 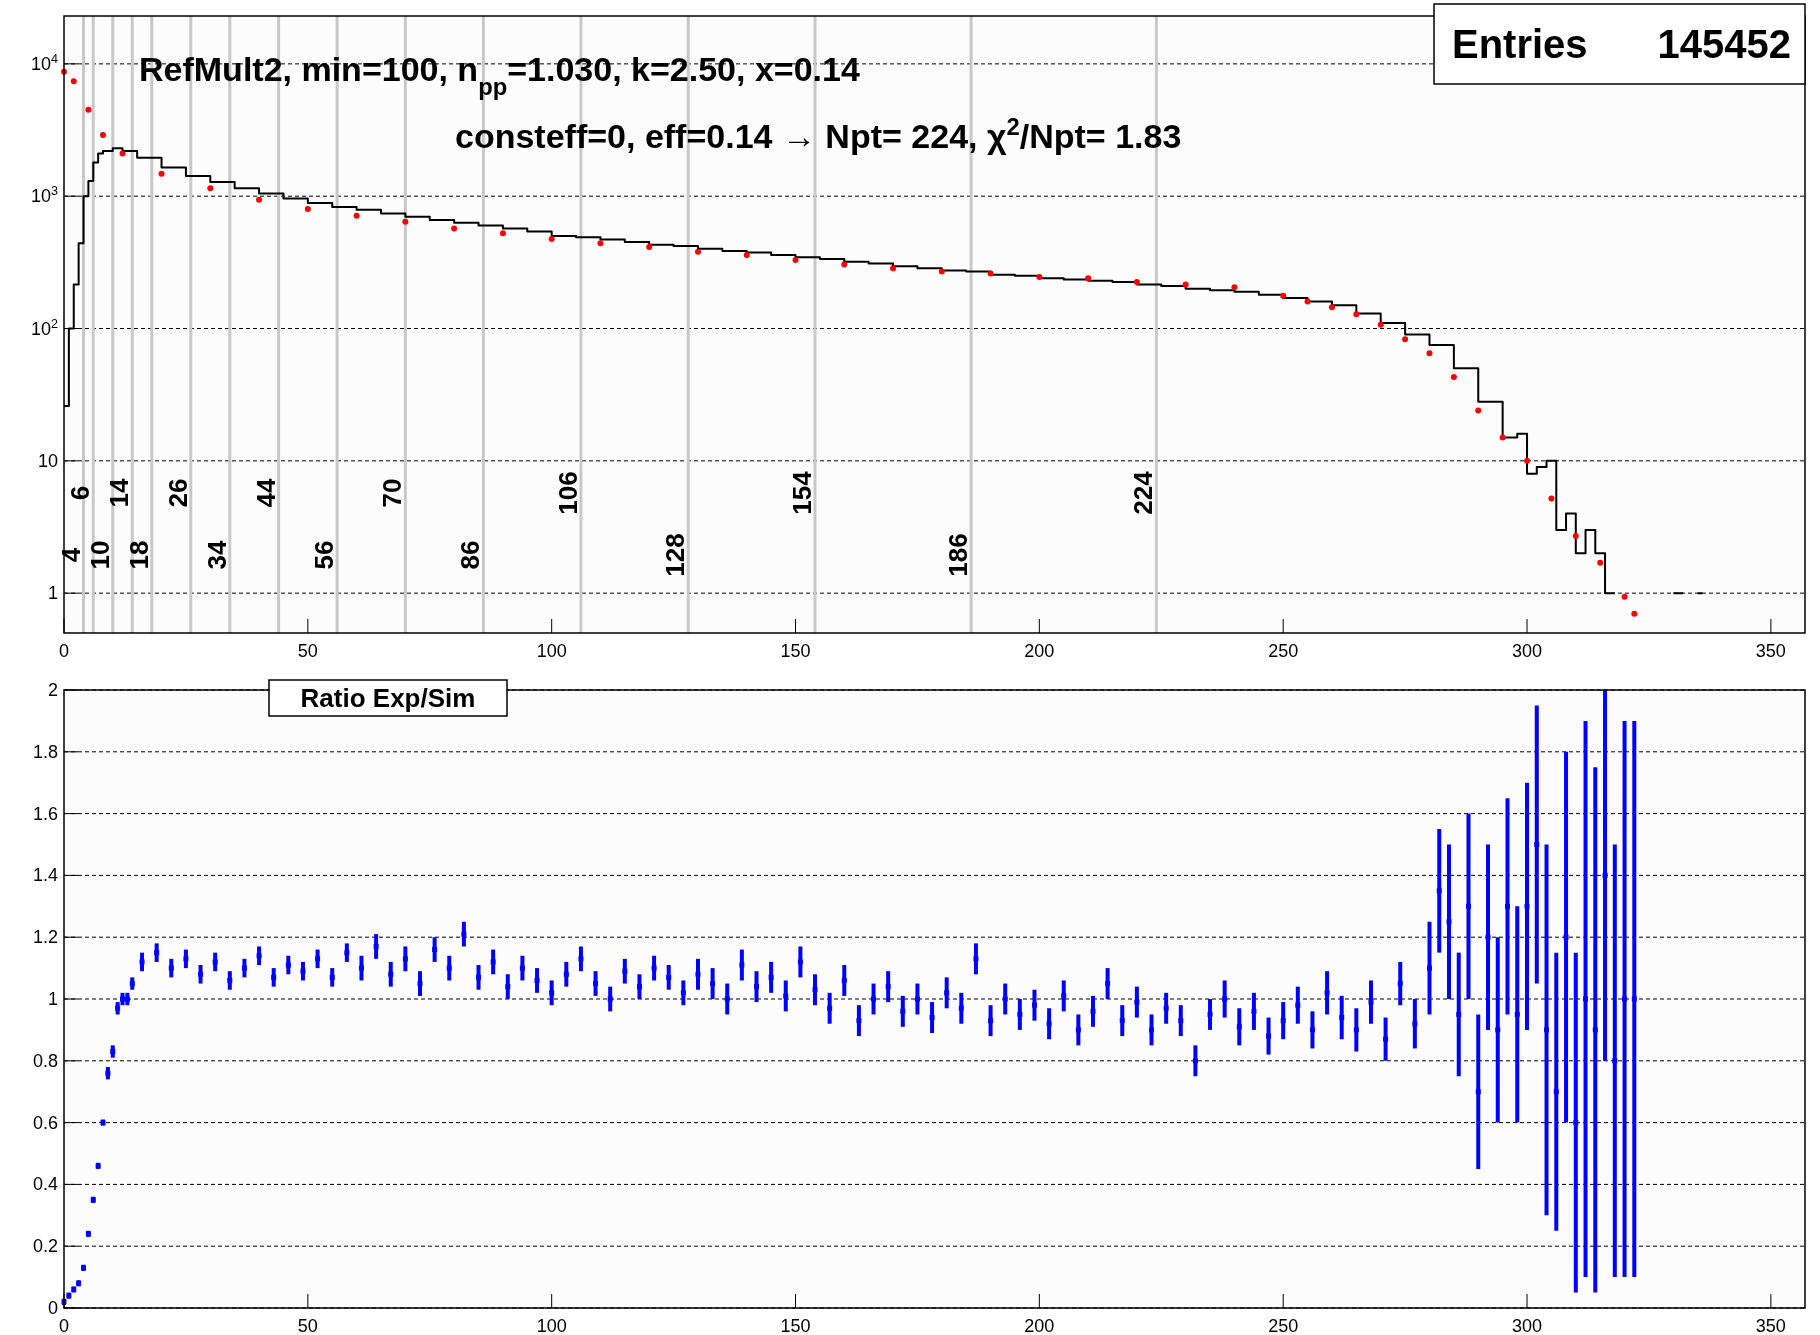 I want to click on y-tick-label: 0, so click(x=52, y=1308).